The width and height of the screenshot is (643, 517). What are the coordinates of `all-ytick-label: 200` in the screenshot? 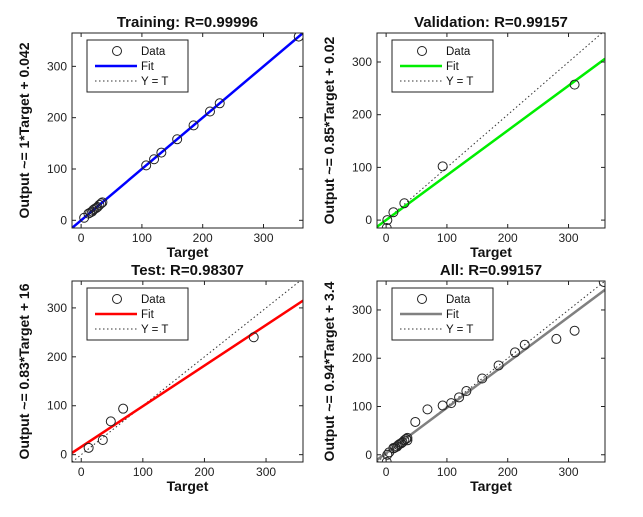 It's located at (362, 358).